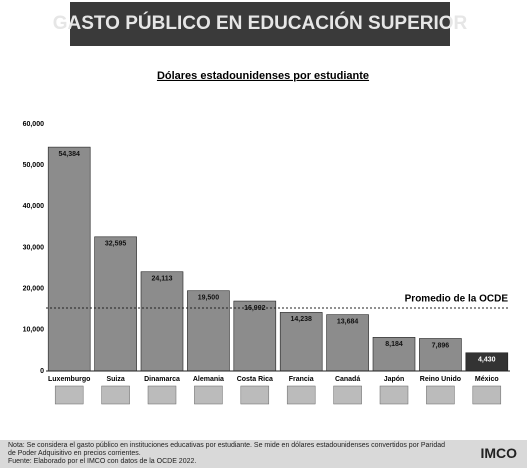 This screenshot has width=527, height=468. I want to click on x-tick-label: México, so click(487, 379).